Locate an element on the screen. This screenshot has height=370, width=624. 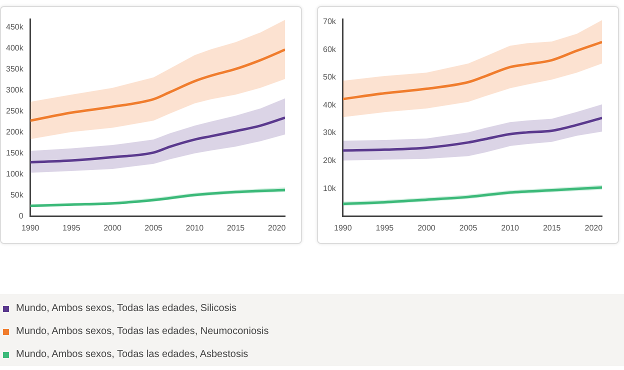
legend-label: Mundo, Ambos sexos, Todas las edades, Neumoconiosis is located at coordinates (142, 331).